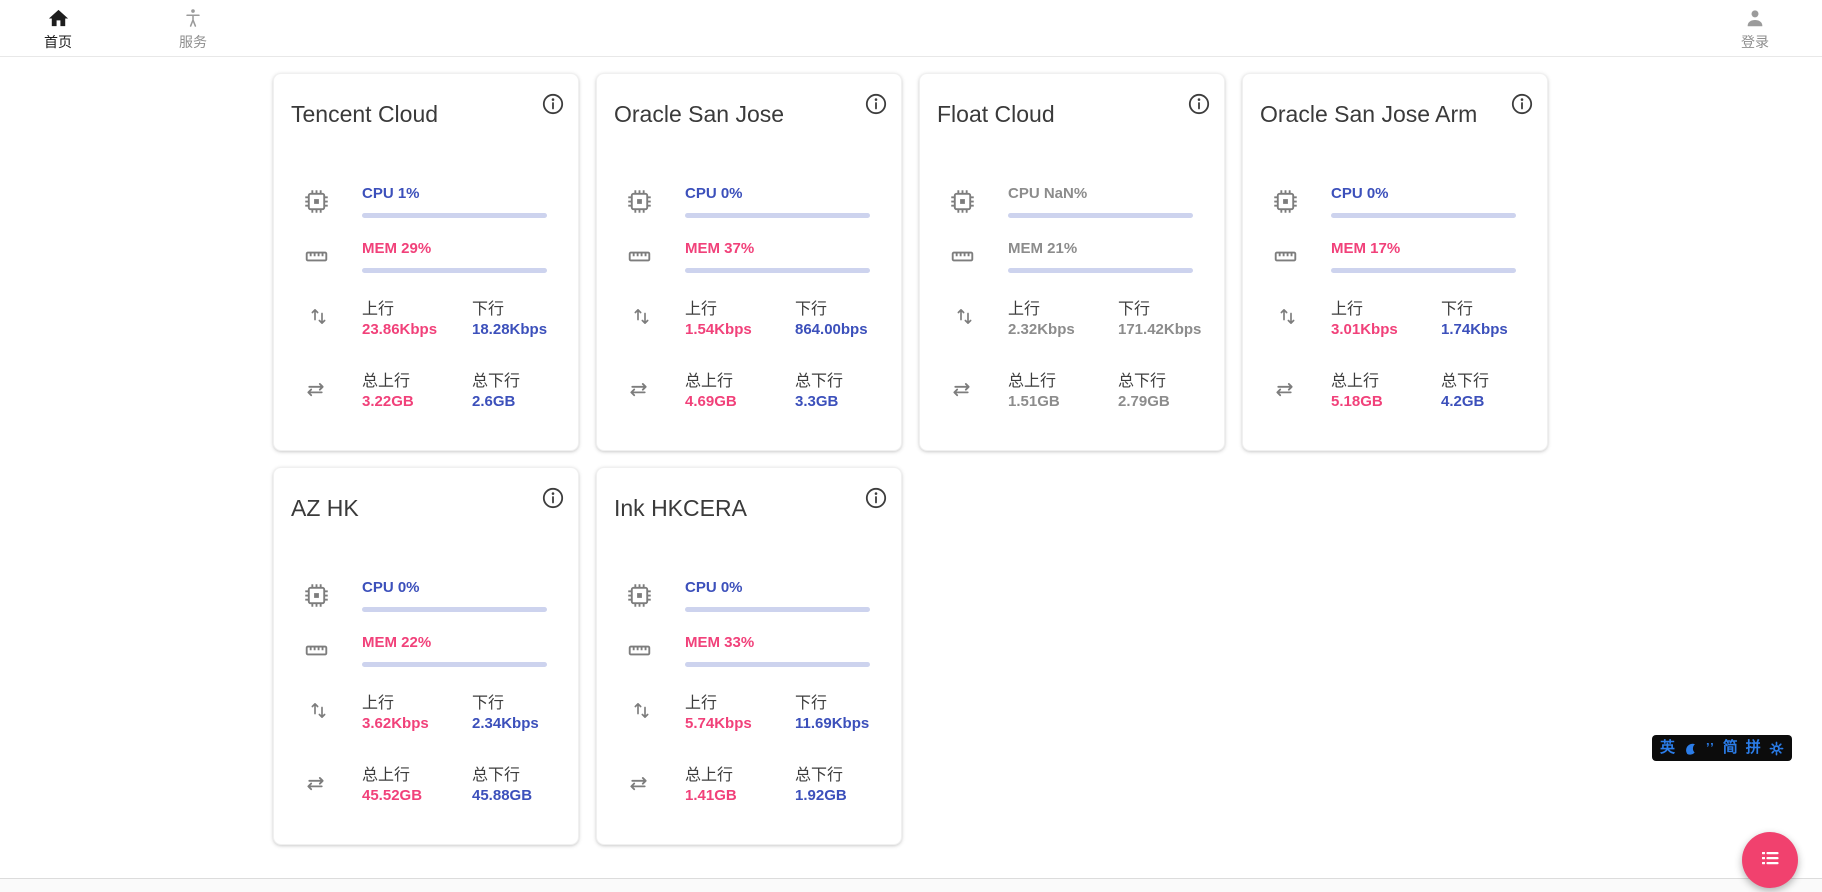 This screenshot has height=892, width=1822. I want to click on ime-english-mode: 英, so click(1668, 747).